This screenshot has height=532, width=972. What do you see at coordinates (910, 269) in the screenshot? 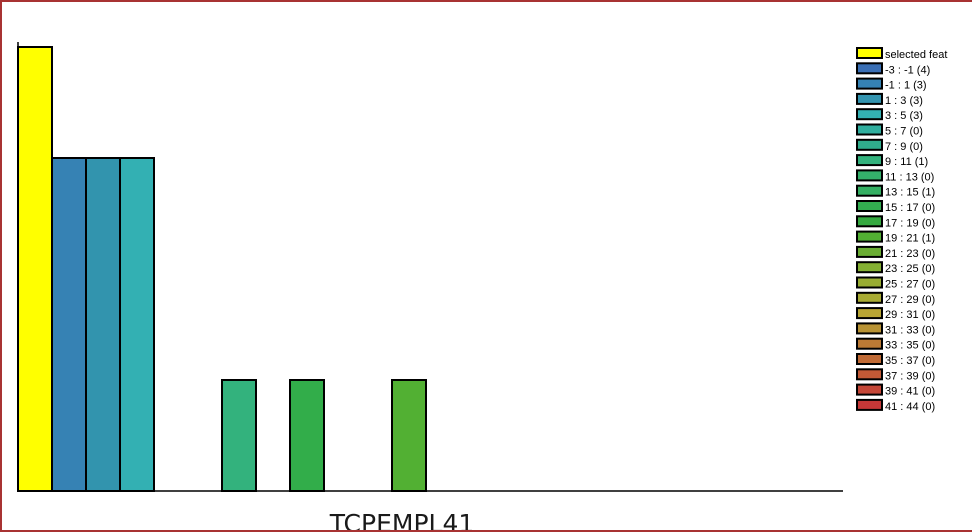
I see `legend-label-14: 23 : 25 (0)` at bounding box center [910, 269].